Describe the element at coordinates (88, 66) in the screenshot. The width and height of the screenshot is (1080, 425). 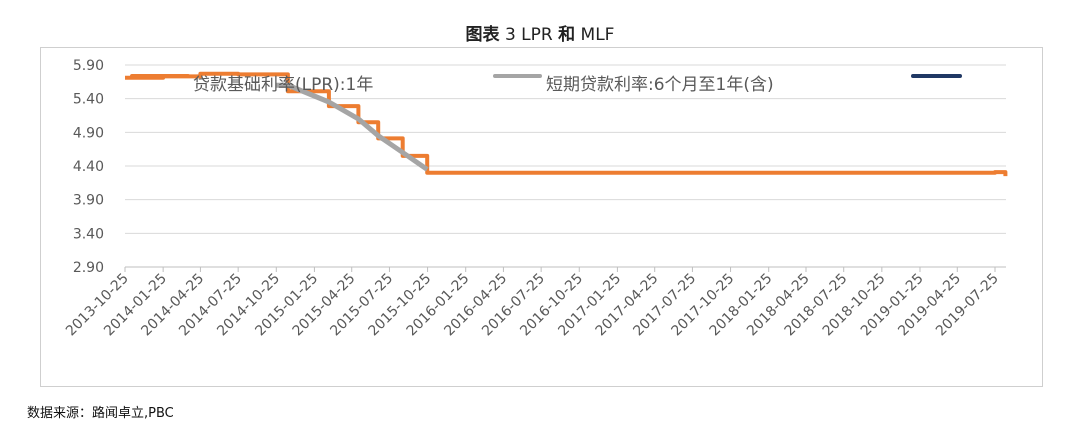
I see `y-tick-label: 5.90` at that location.